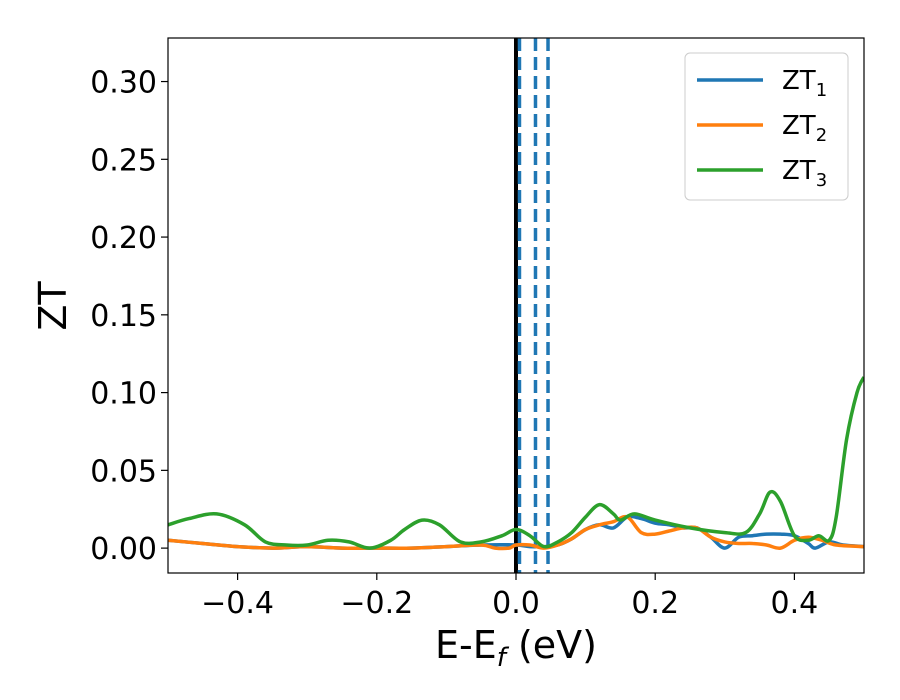 The height and width of the screenshot is (700, 900). Describe the element at coordinates (804, 173) in the screenshot. I see `legend-label-zt3: ZT3` at that location.